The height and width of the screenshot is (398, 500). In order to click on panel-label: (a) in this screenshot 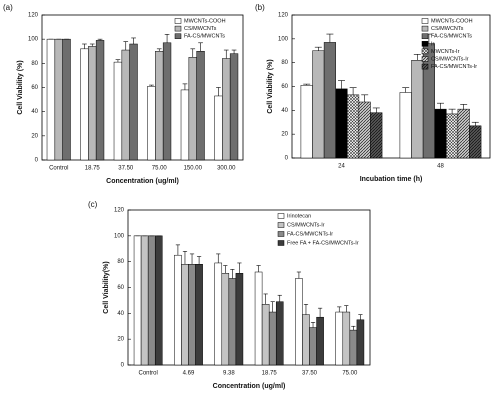, I will do `click(8, 7)`.